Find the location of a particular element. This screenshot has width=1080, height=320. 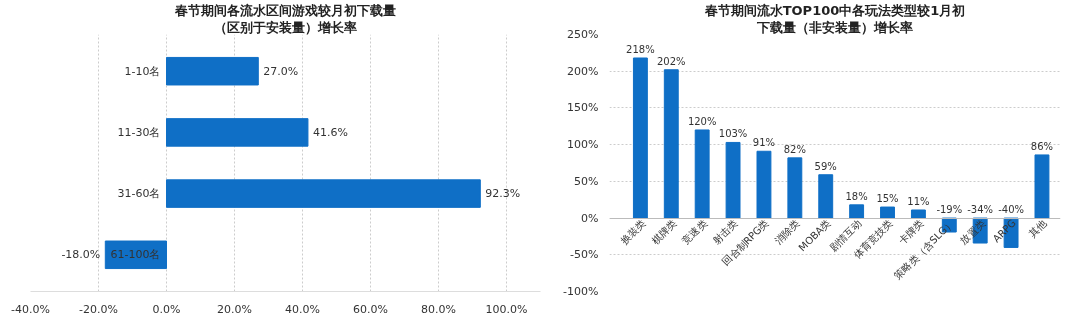

y-tick-label: -50% is located at coordinates (584, 255).